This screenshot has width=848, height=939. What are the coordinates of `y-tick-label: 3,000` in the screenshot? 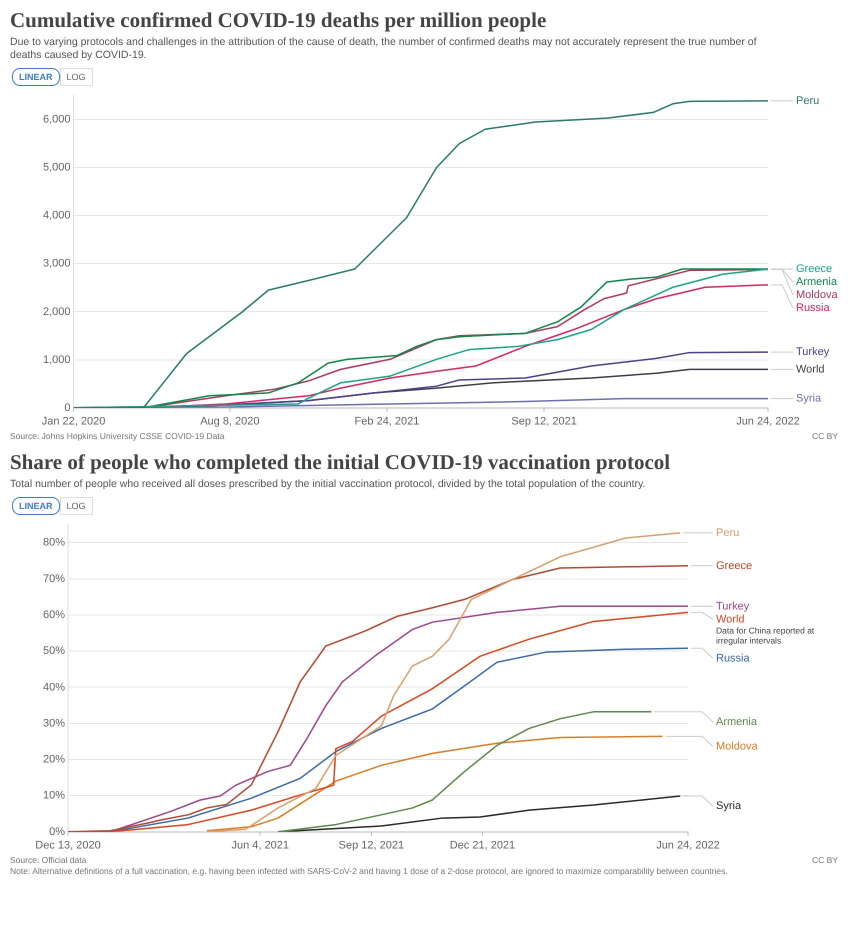 It's located at (56, 264).